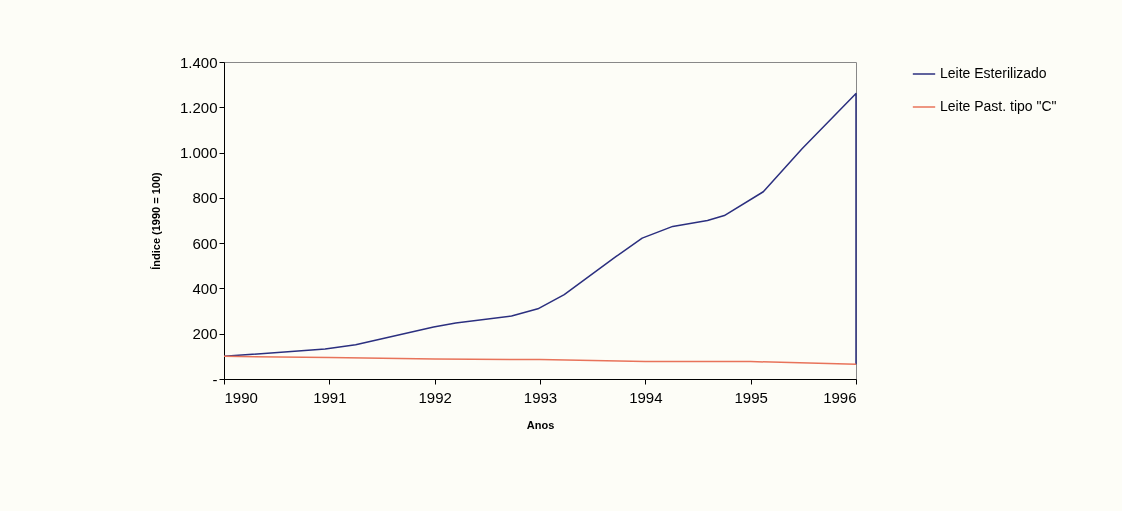 Image resolution: width=1122 pixels, height=511 pixels. Describe the element at coordinates (198, 107) in the screenshot. I see `y-tick-label: 1.200` at that location.